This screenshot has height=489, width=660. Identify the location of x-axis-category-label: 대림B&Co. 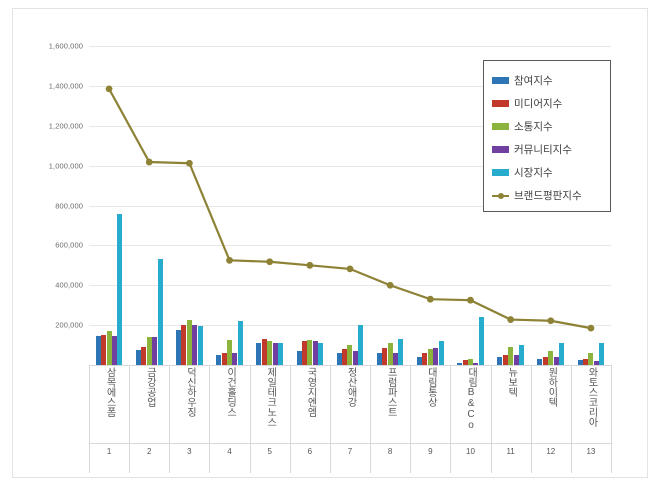
(471, 399).